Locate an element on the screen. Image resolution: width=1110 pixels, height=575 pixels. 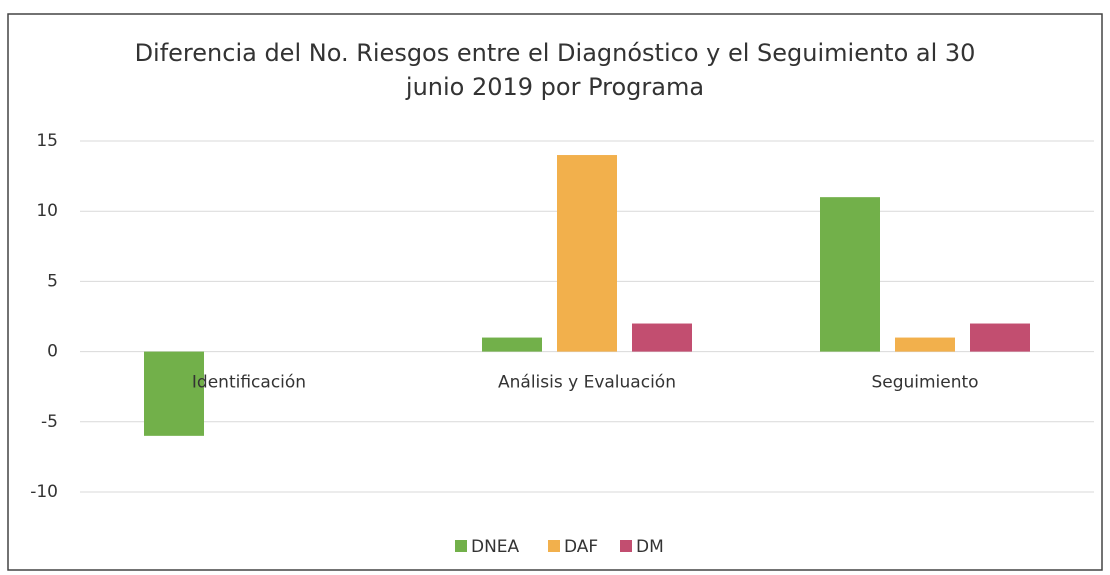
y-tick-label: 10 is located at coordinates (47, 211).